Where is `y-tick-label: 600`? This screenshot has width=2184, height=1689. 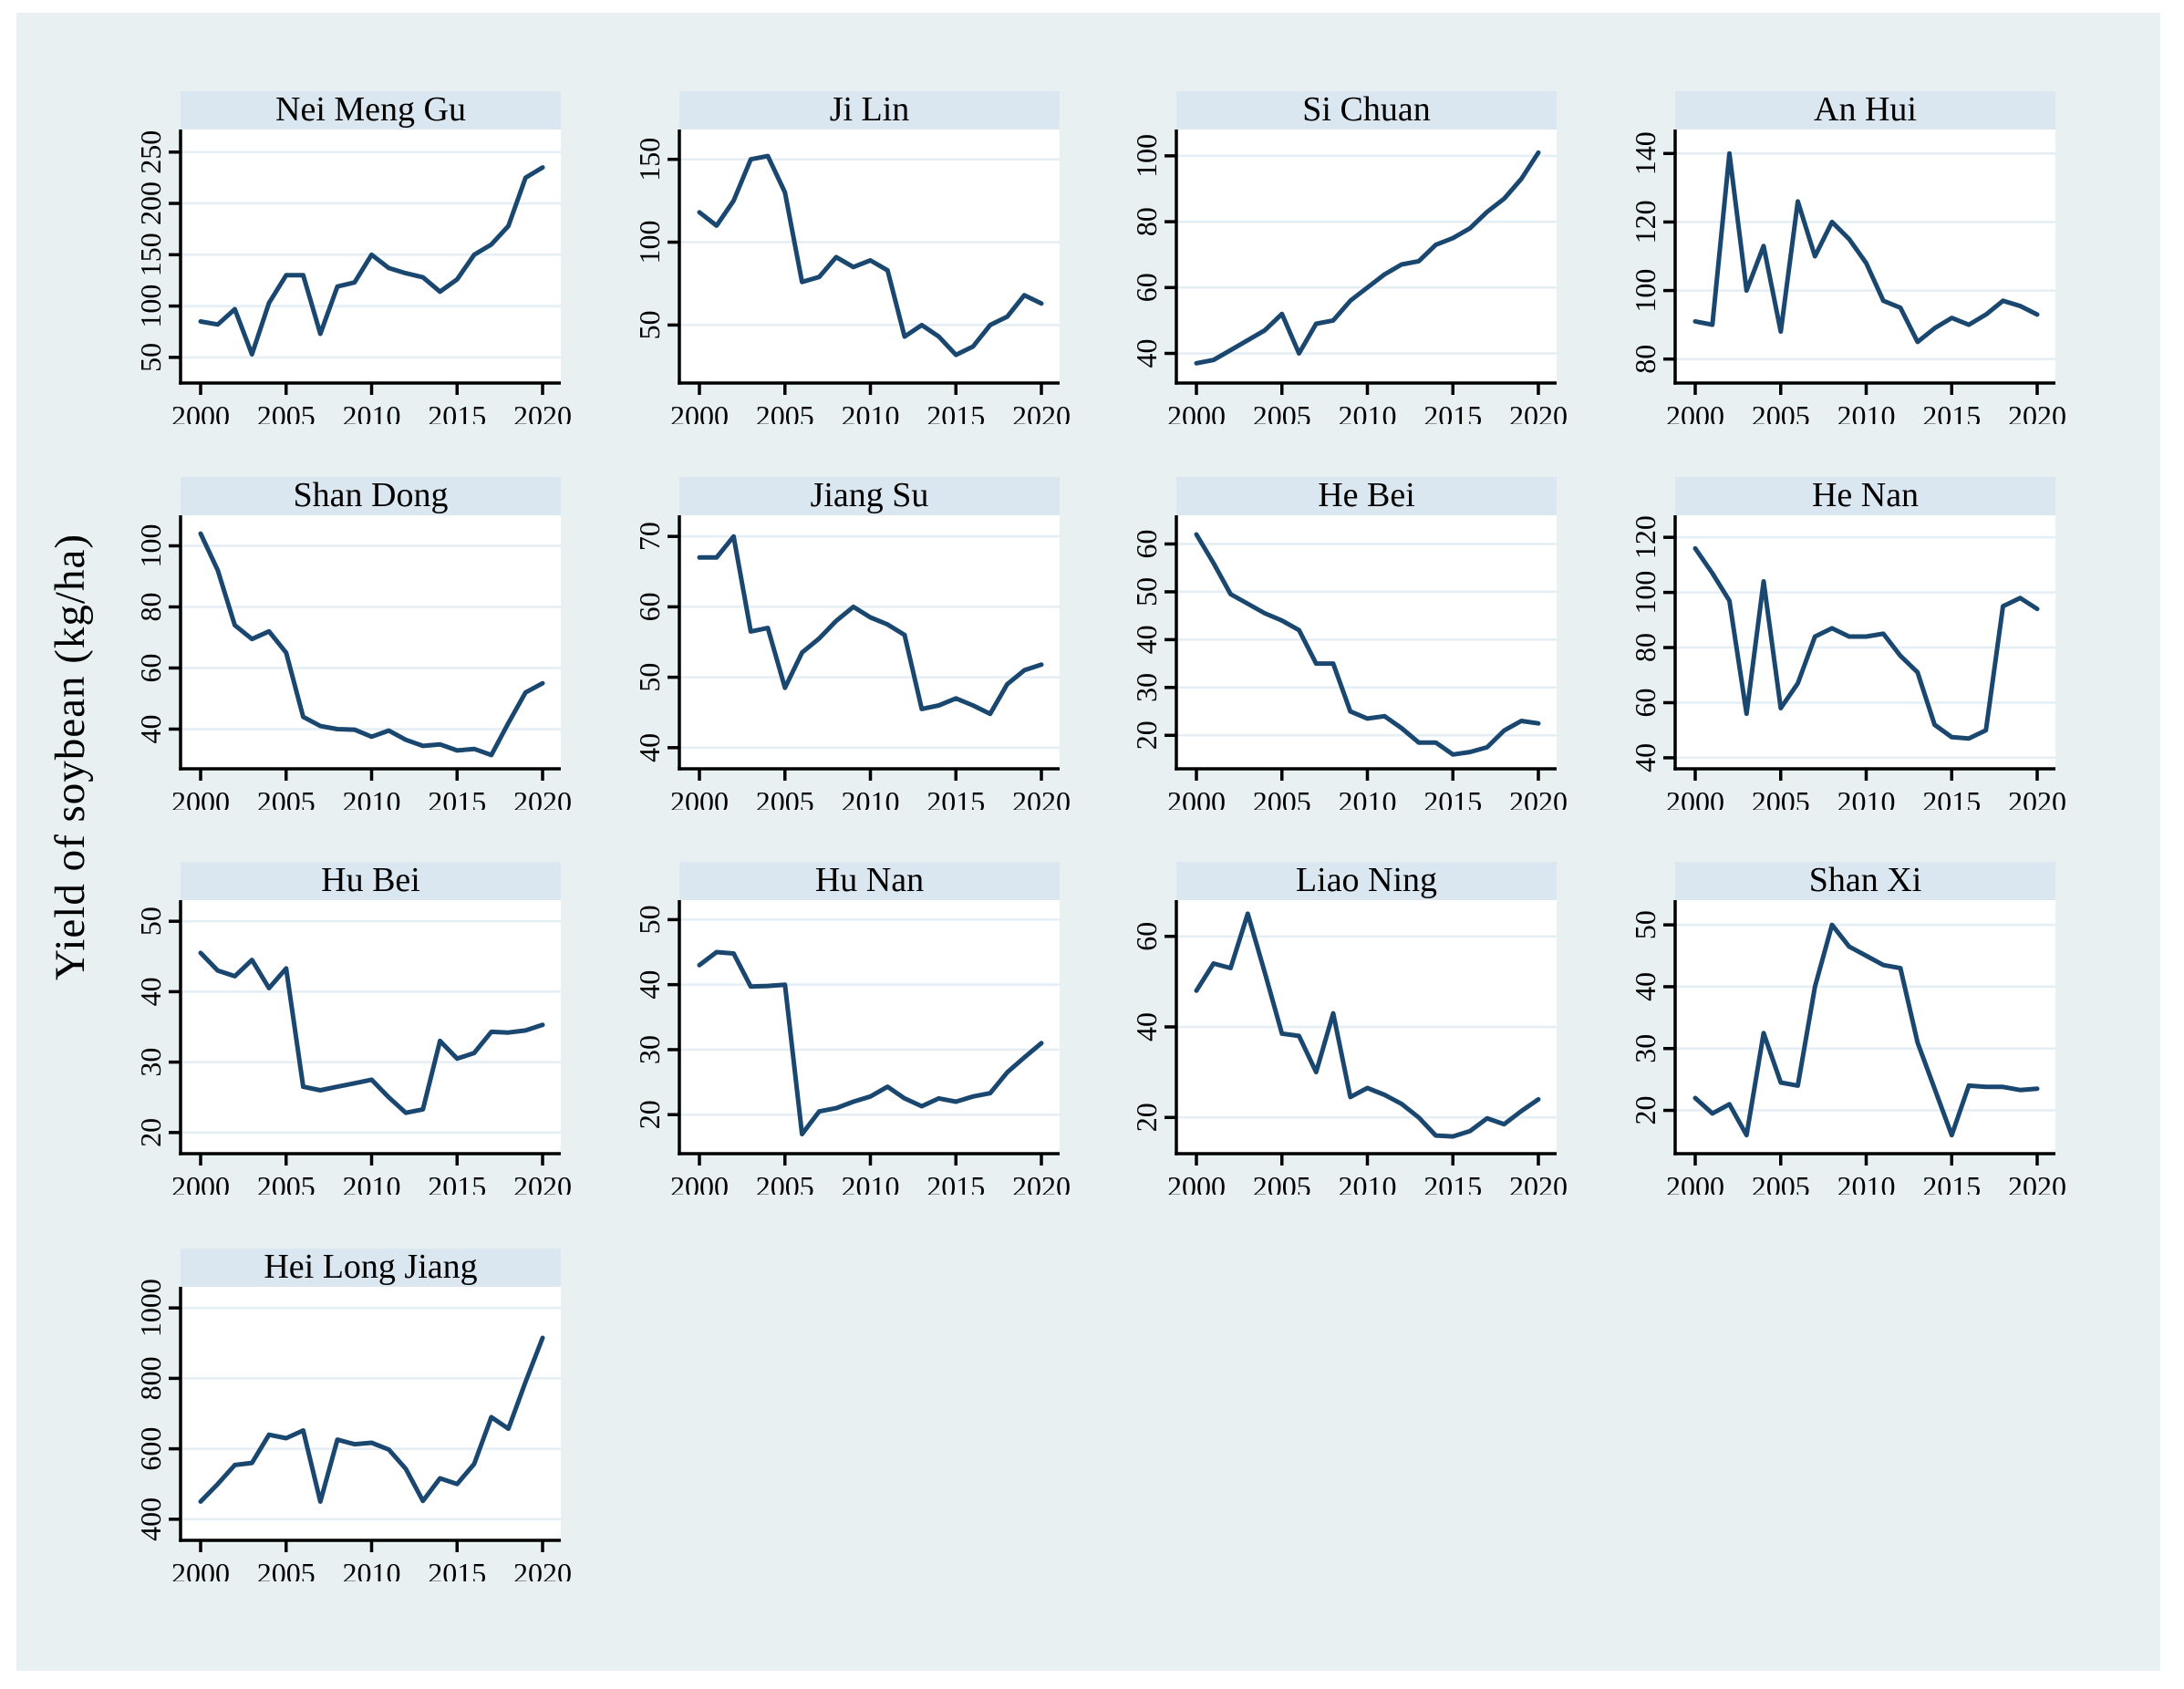
y-tick-label: 600 is located at coordinates (151, 1449).